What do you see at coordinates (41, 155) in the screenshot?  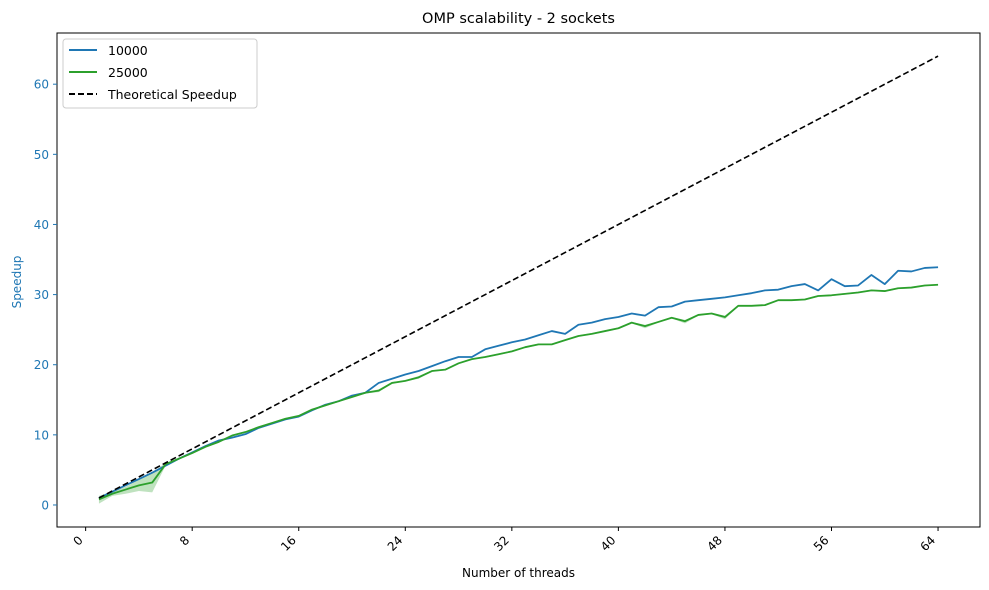 I see `y-tick-label: 50` at bounding box center [41, 155].